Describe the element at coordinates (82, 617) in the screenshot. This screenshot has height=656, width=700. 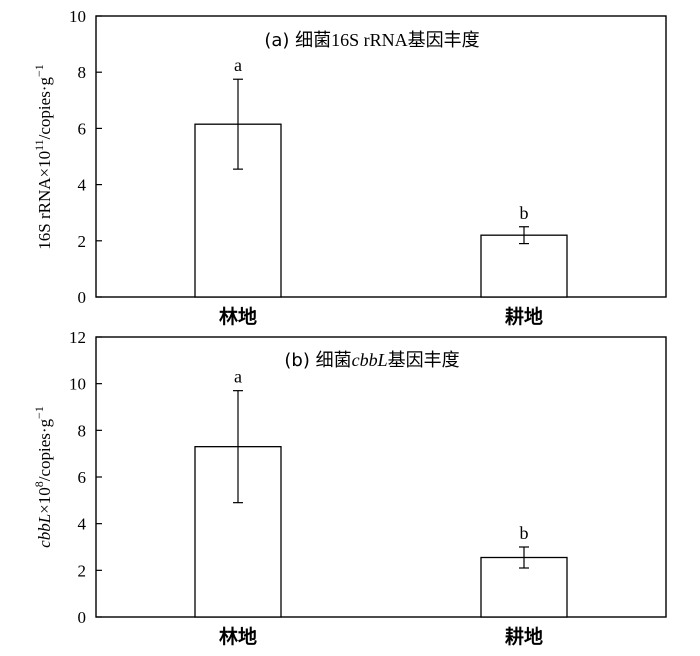
I see `panel-b-ytick-label: 0` at that location.